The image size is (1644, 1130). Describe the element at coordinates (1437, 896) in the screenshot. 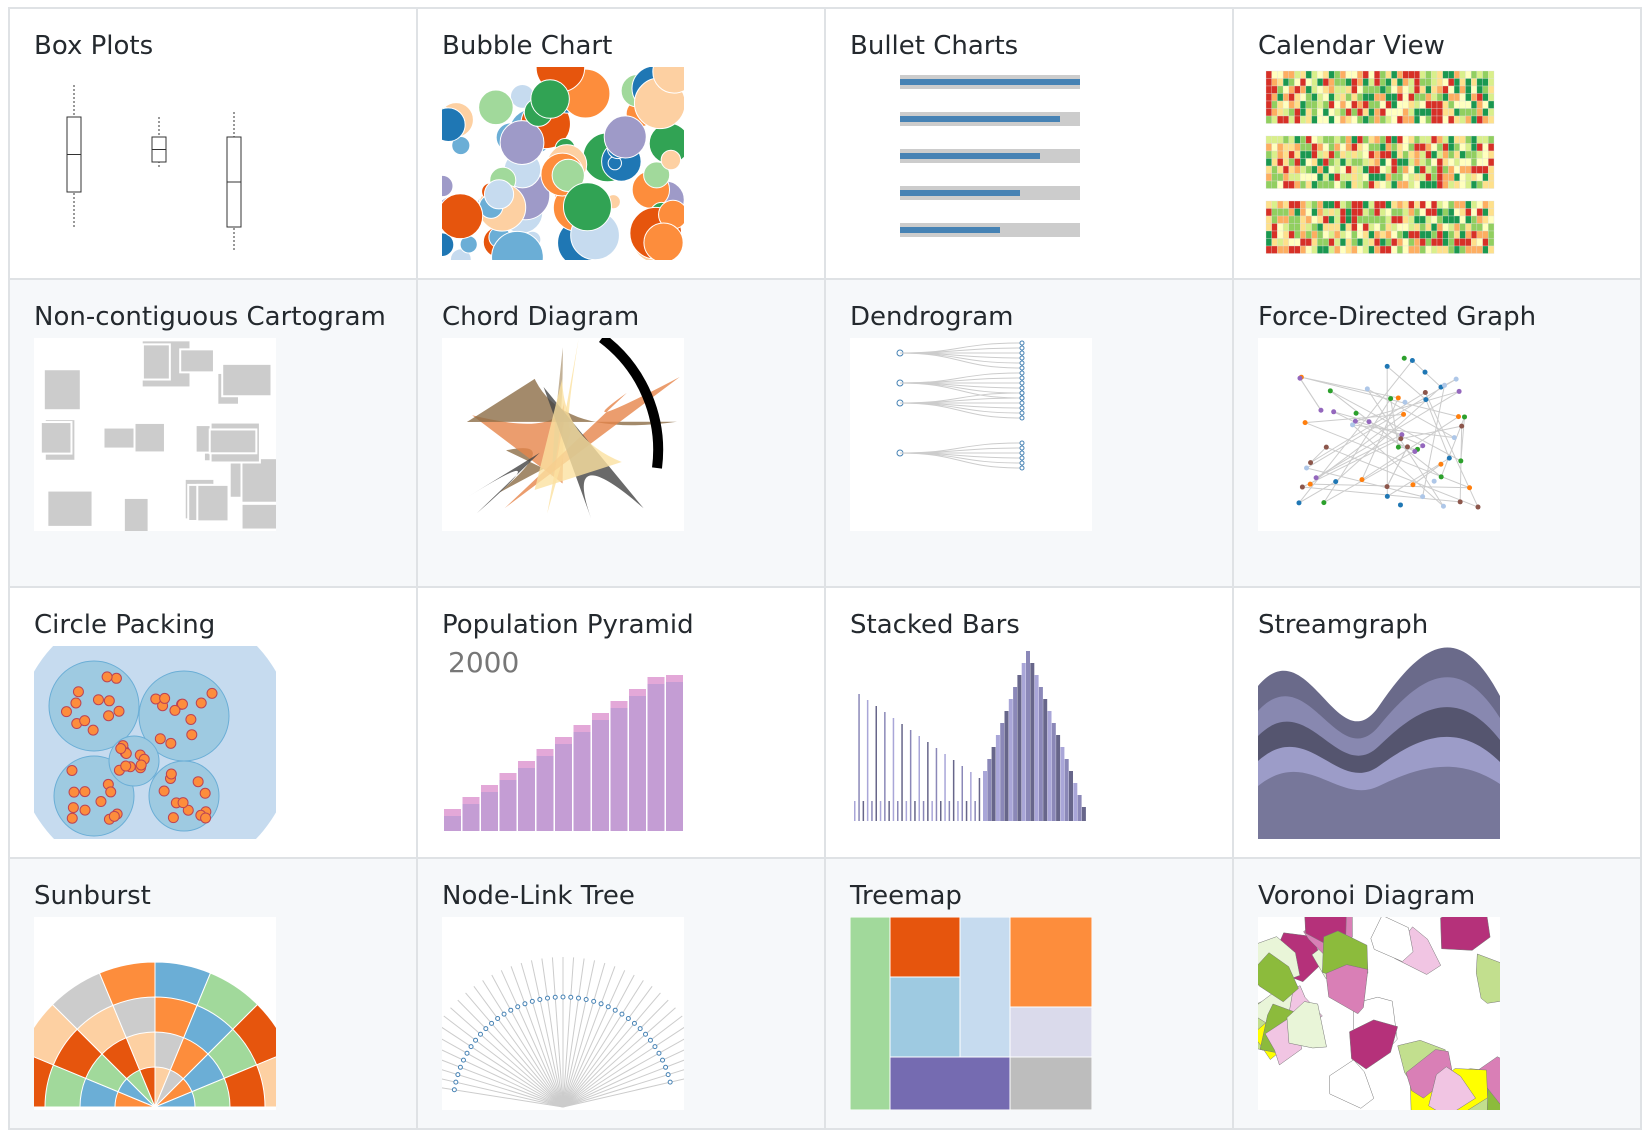

I see `example-title-link: Voronoi Diagram` at that location.